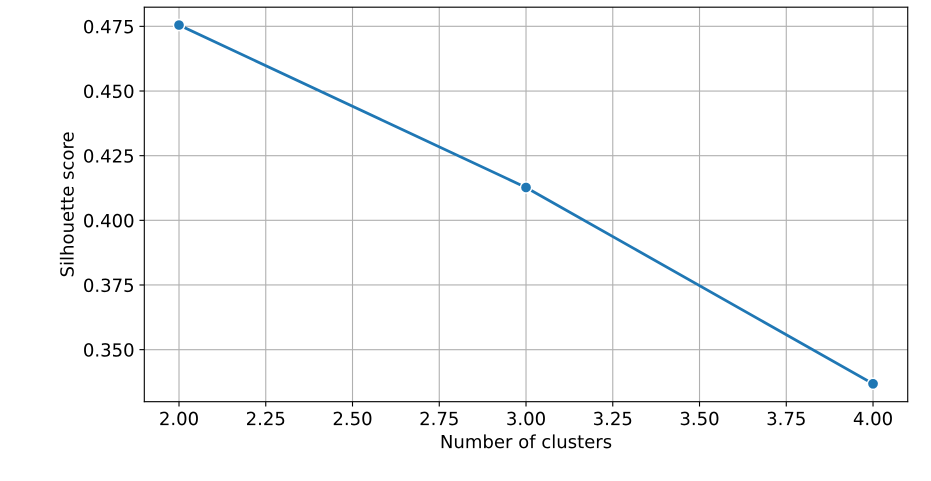  I want to click on x-tick-label: 3.25, so click(613, 419).